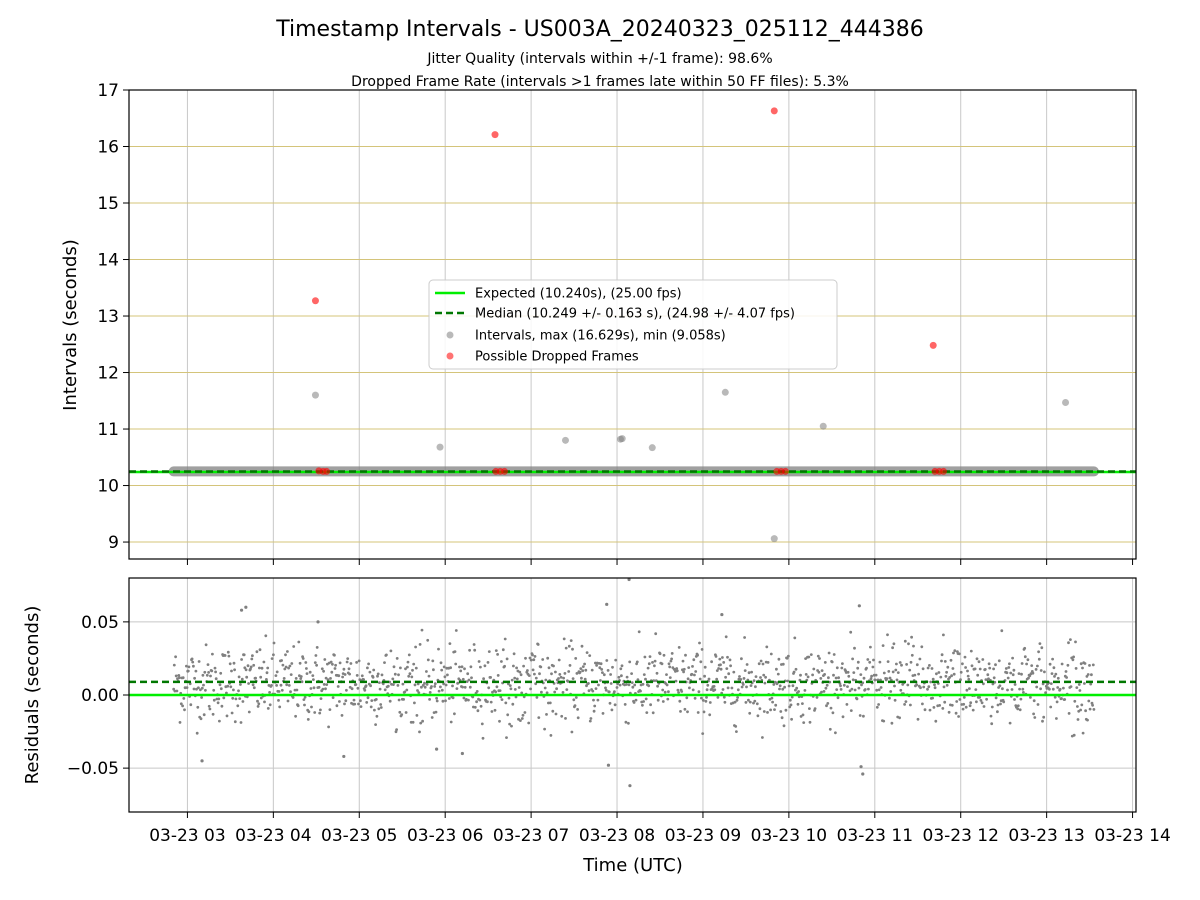 Image resolution: width=1200 pixels, height=900 pixels. What do you see at coordinates (113, 543) in the screenshot?
I see `intervals-y-tick-label: 9` at bounding box center [113, 543].